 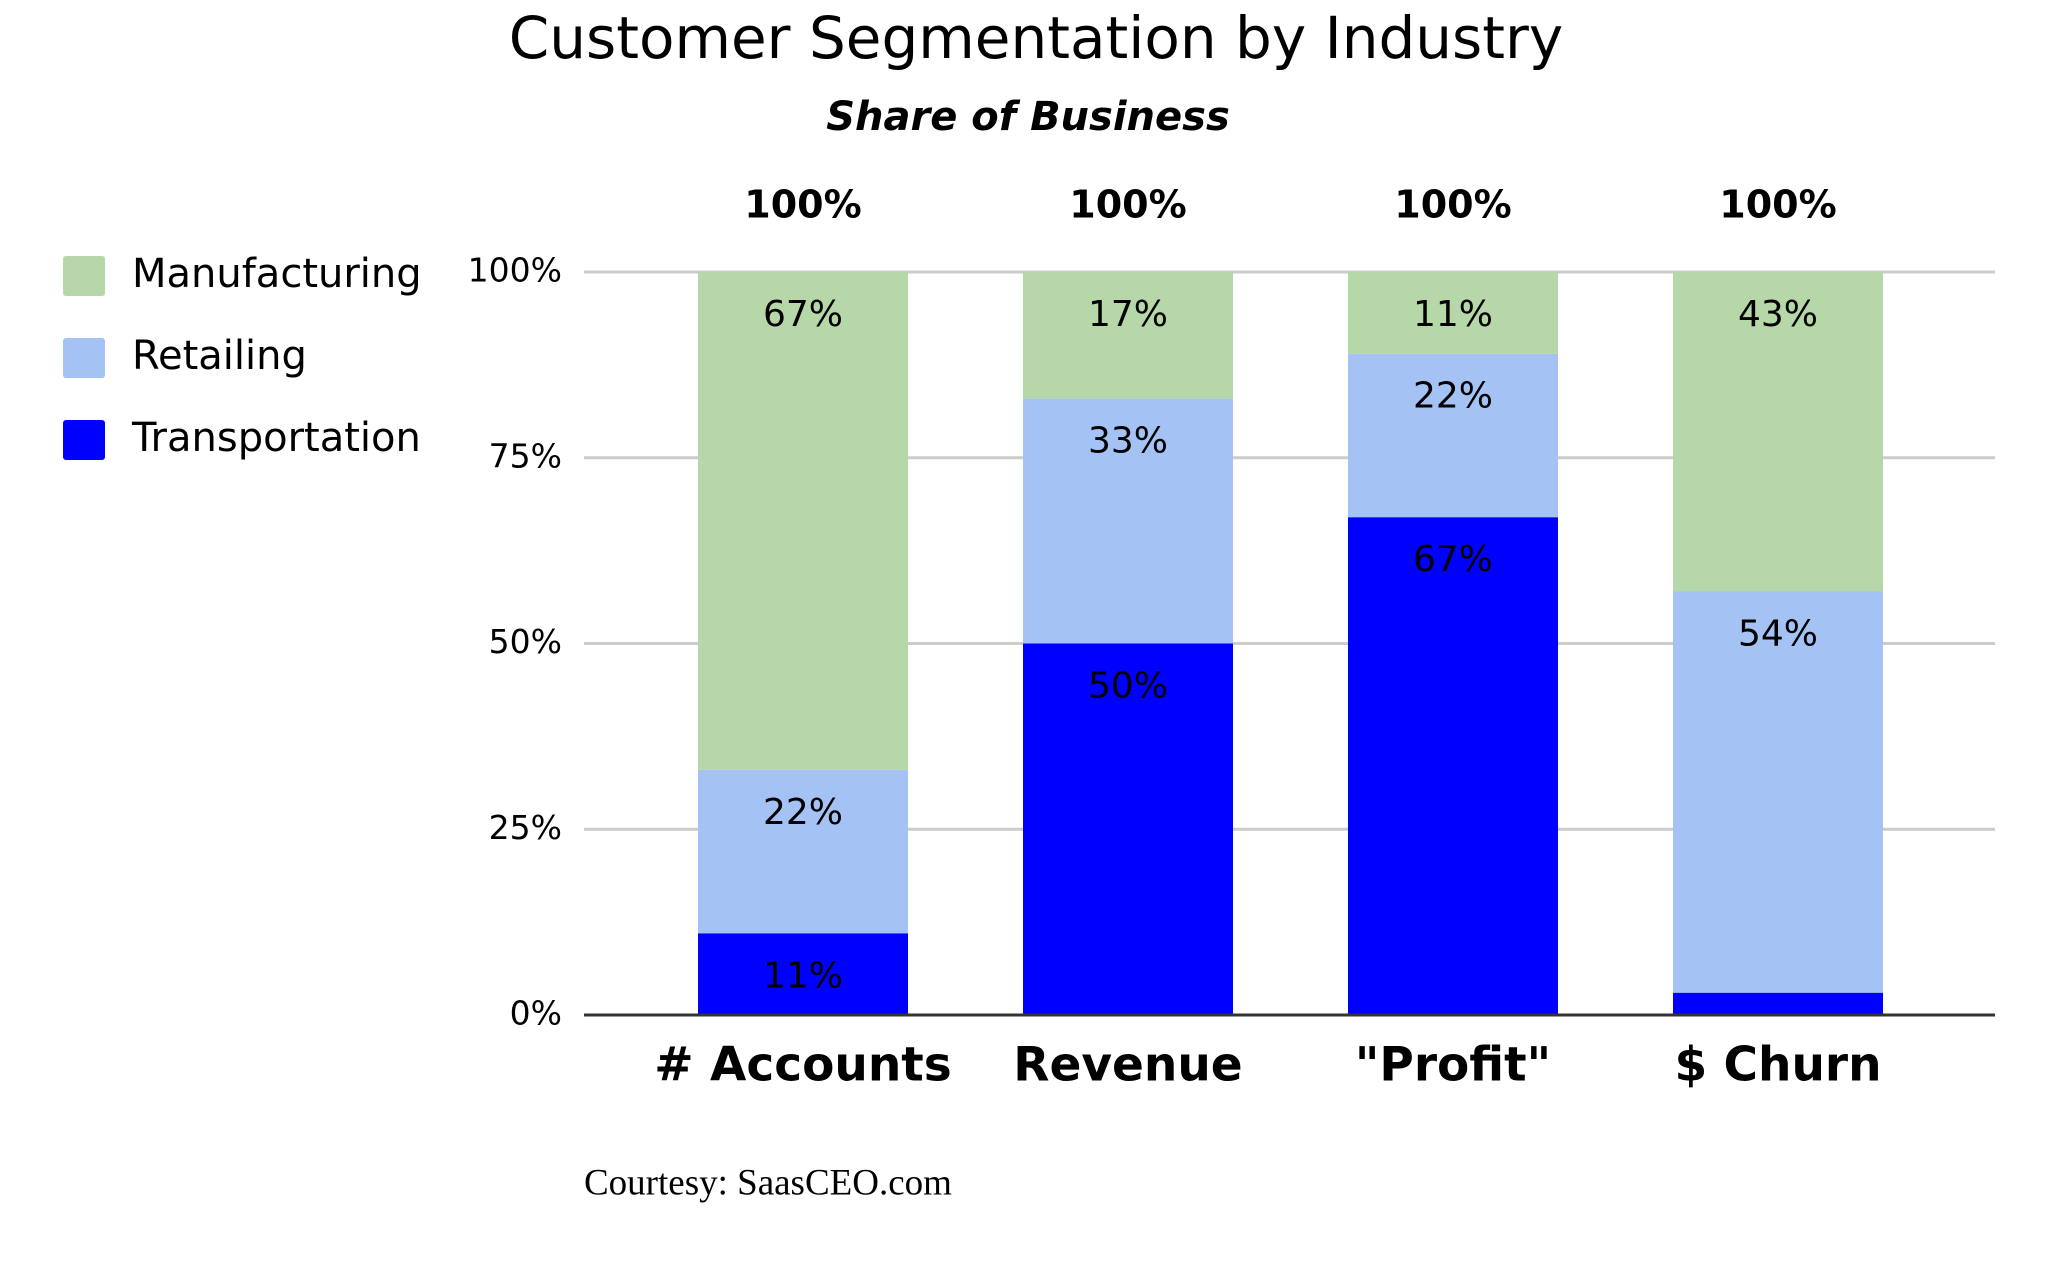 What do you see at coordinates (1778, 314) in the screenshot?
I see `value-label: 43%` at bounding box center [1778, 314].